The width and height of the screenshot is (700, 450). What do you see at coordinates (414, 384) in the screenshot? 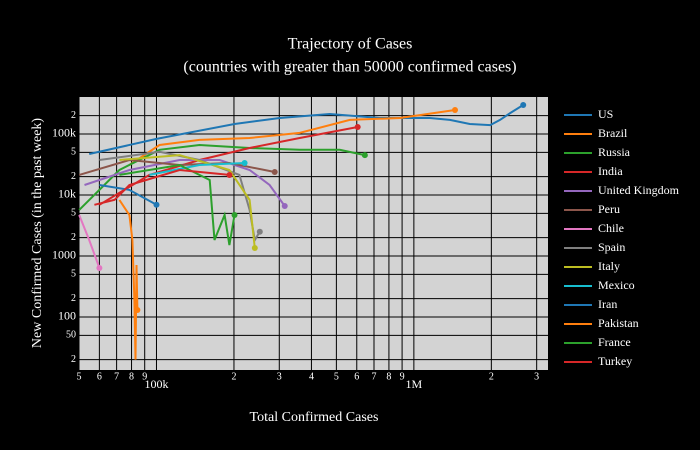
I see `x-tick-label: 1M` at bounding box center [414, 384].